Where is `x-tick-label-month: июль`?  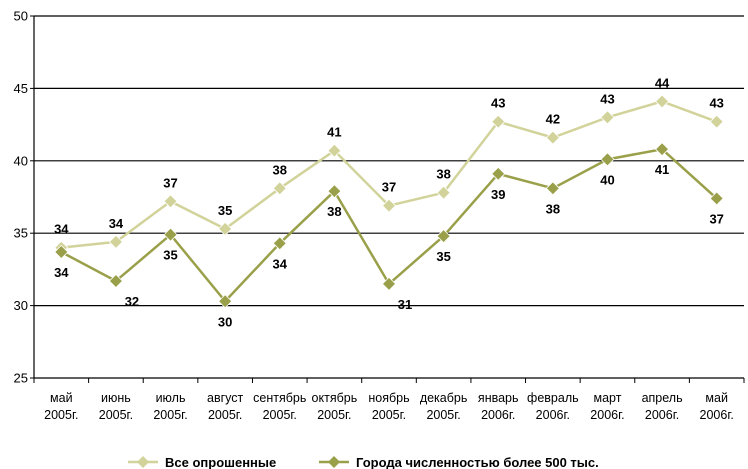 x-tick-label-month: июль is located at coordinates (171, 398).